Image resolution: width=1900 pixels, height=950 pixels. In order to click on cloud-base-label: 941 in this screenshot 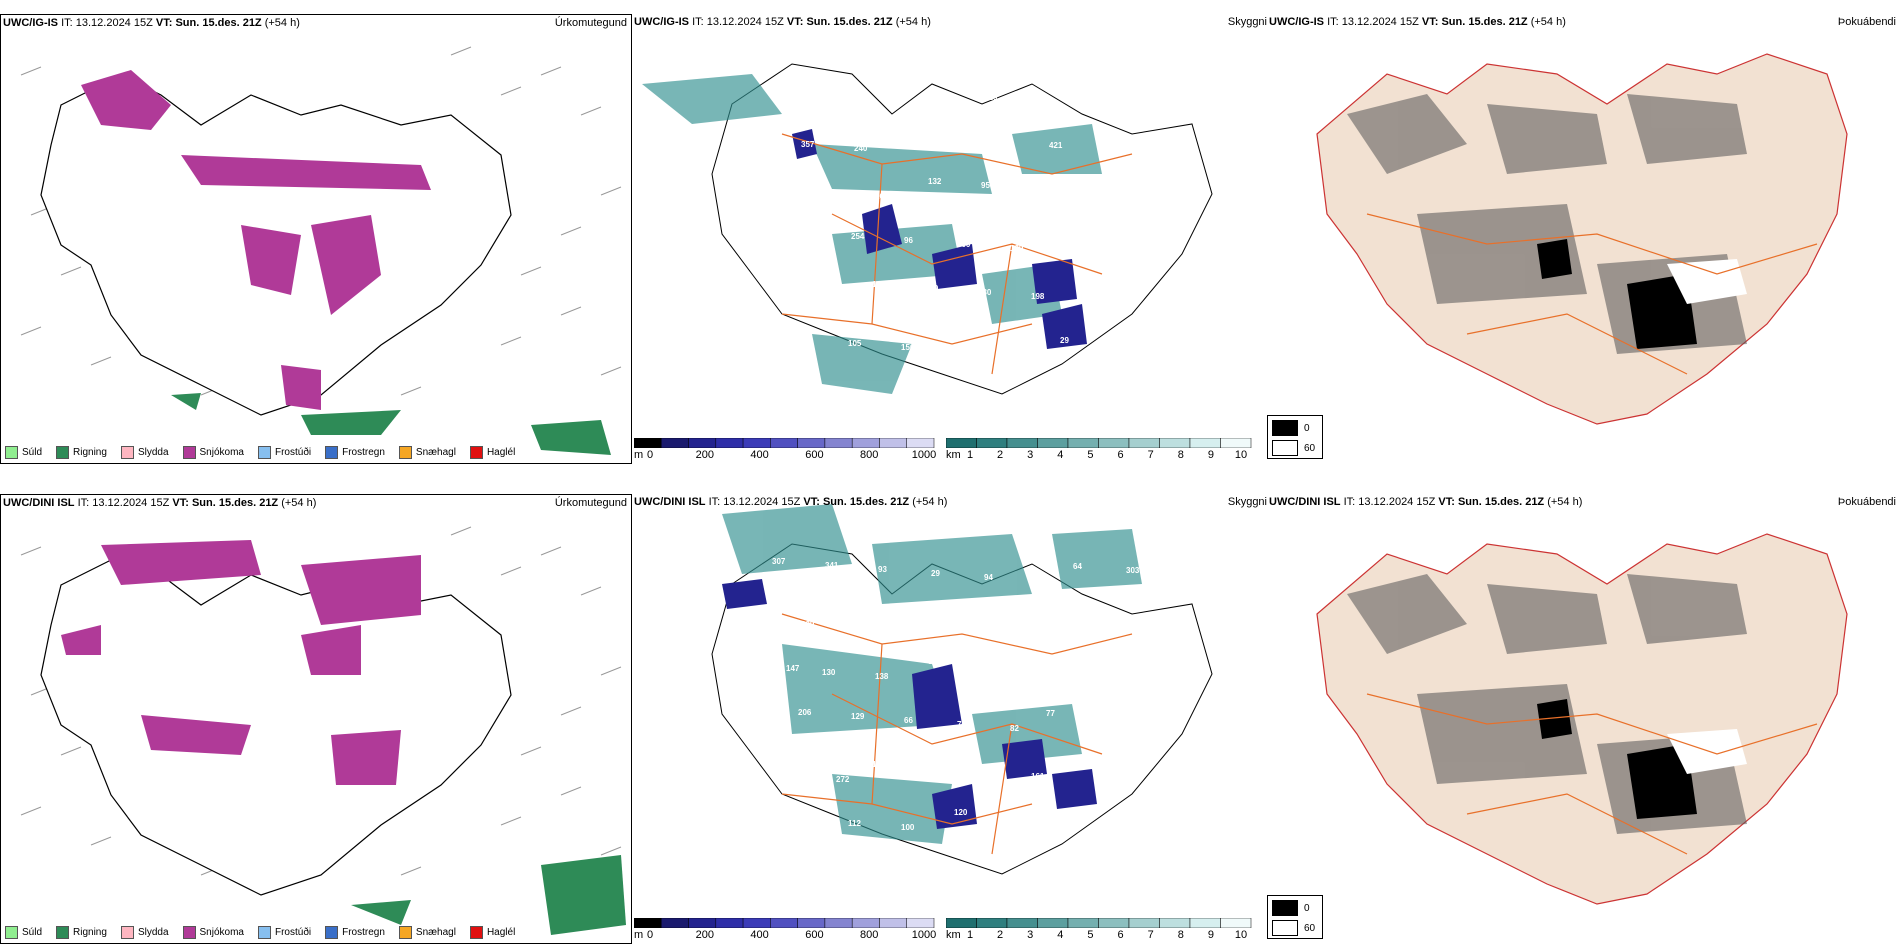, I will do `click(1133, 90)`.